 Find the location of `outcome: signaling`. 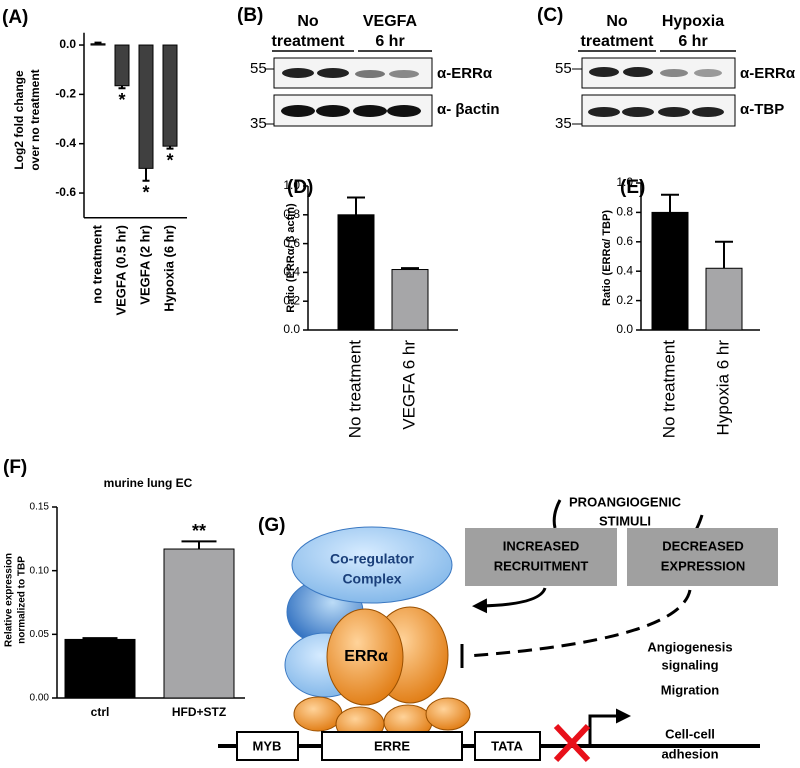

outcome: signaling is located at coordinates (689, 664).